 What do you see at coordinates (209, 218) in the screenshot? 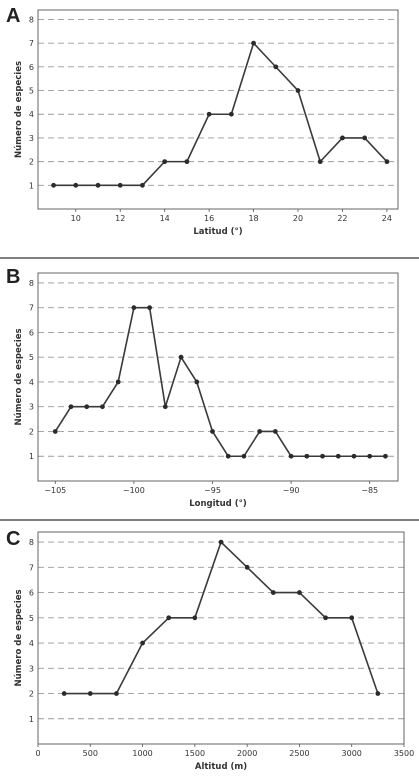
I see `x-tick-label: 16` at bounding box center [209, 218].